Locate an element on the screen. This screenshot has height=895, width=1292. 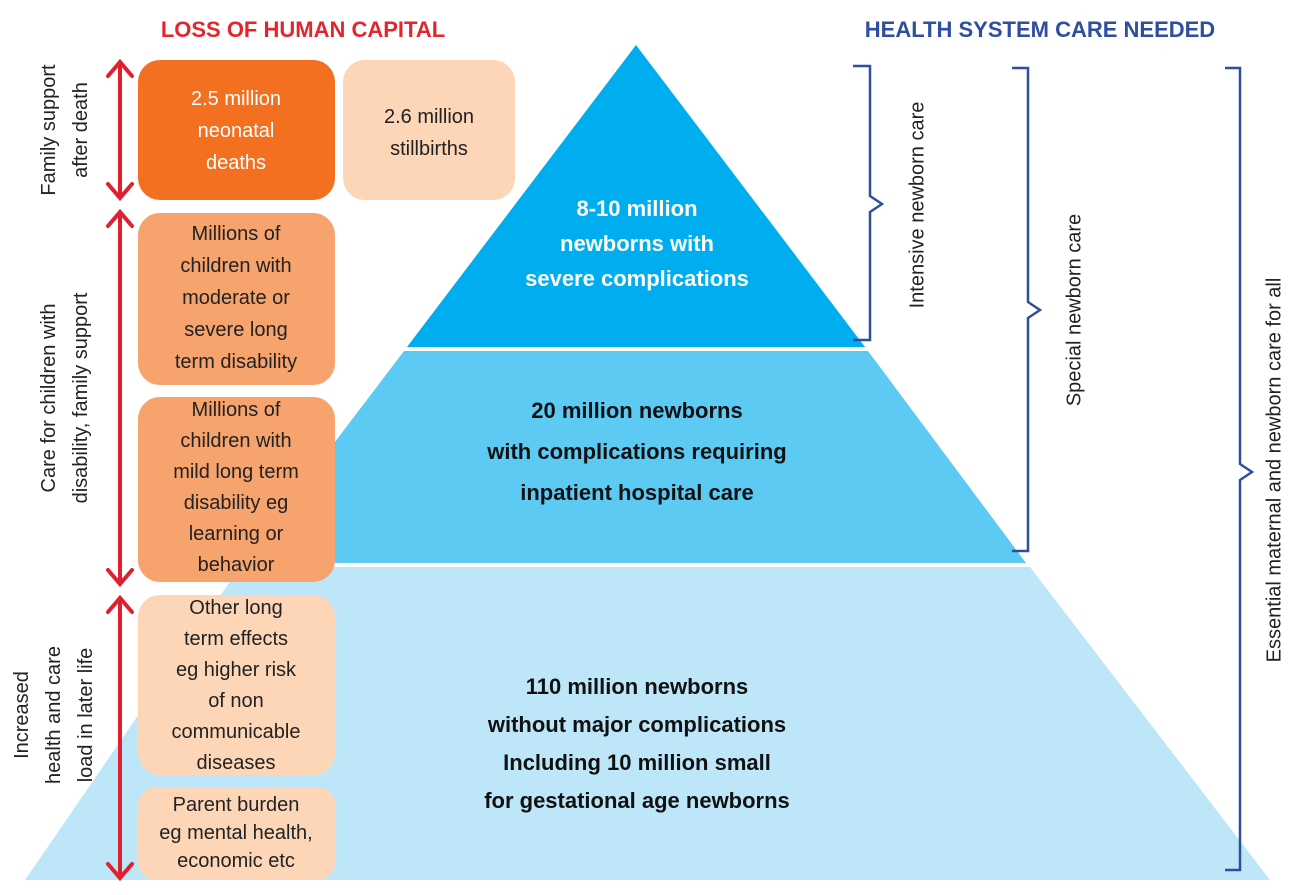
text-line: after death is located at coordinates (81, 130).